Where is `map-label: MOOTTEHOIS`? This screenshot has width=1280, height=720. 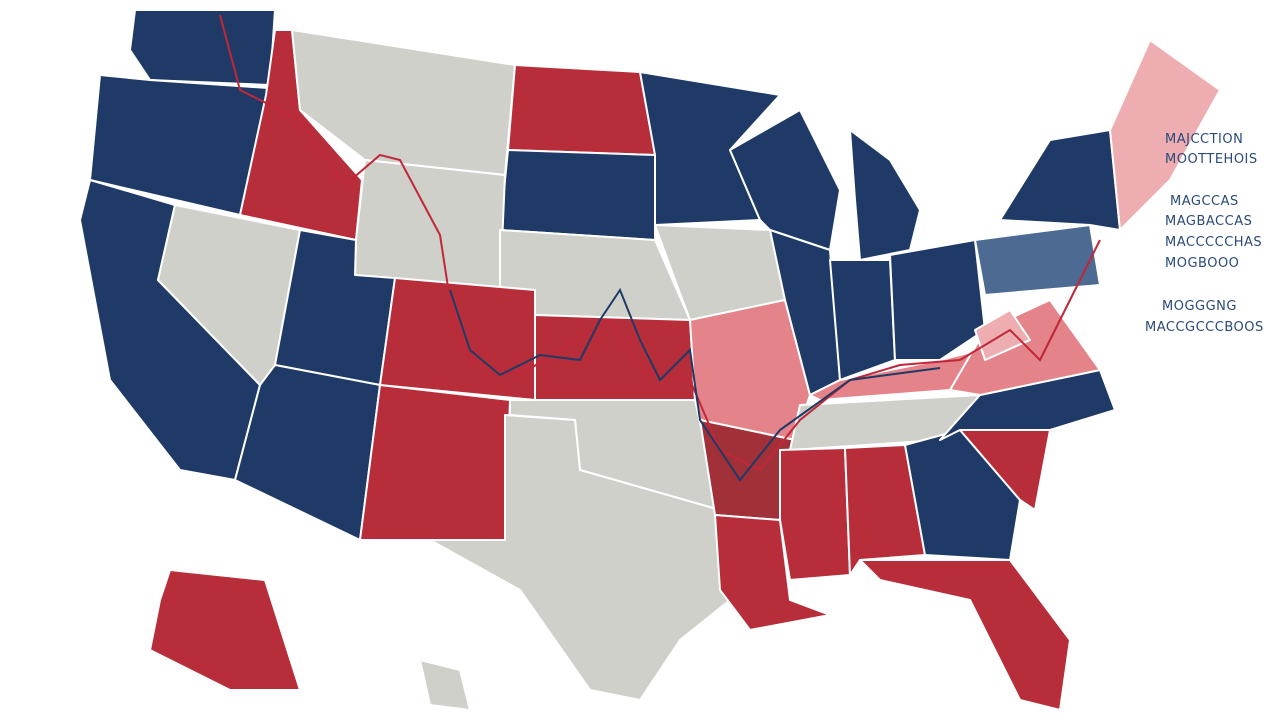 map-label: MOOTTEHOIS is located at coordinates (1211, 159).